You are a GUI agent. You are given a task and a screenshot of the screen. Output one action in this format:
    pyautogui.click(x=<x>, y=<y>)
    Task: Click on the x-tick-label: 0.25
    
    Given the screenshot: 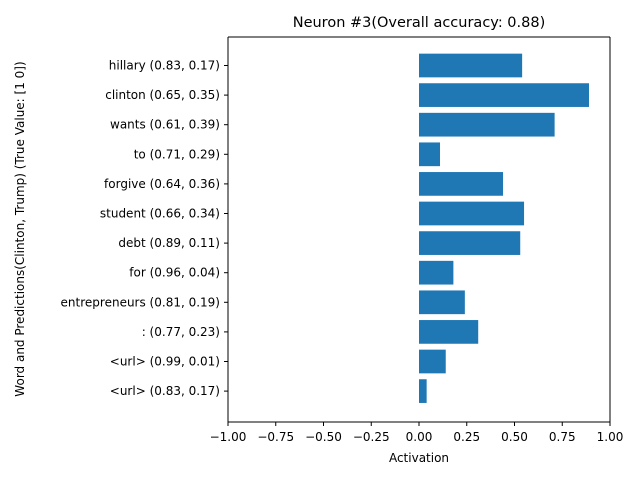 What is the action you would take?
    pyautogui.click(x=466, y=437)
    